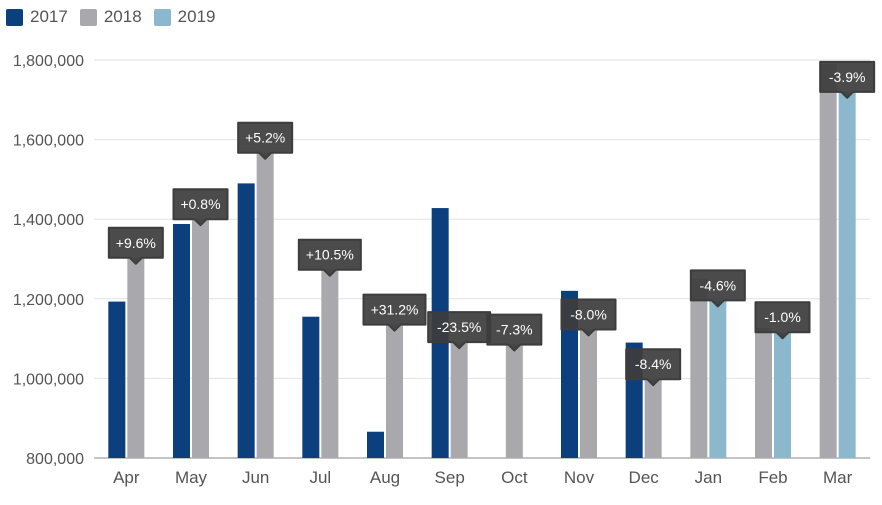 Image resolution: width=882 pixels, height=505 pixels. What do you see at coordinates (644, 477) in the screenshot?
I see `x-tick-label: Dec` at bounding box center [644, 477].